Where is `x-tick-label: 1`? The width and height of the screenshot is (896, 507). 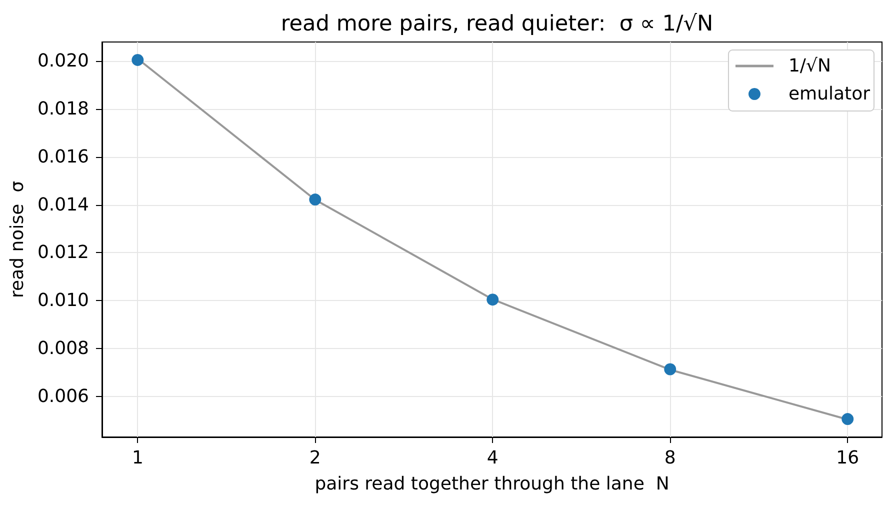 x-tick-label: 1 is located at coordinates (138, 458).